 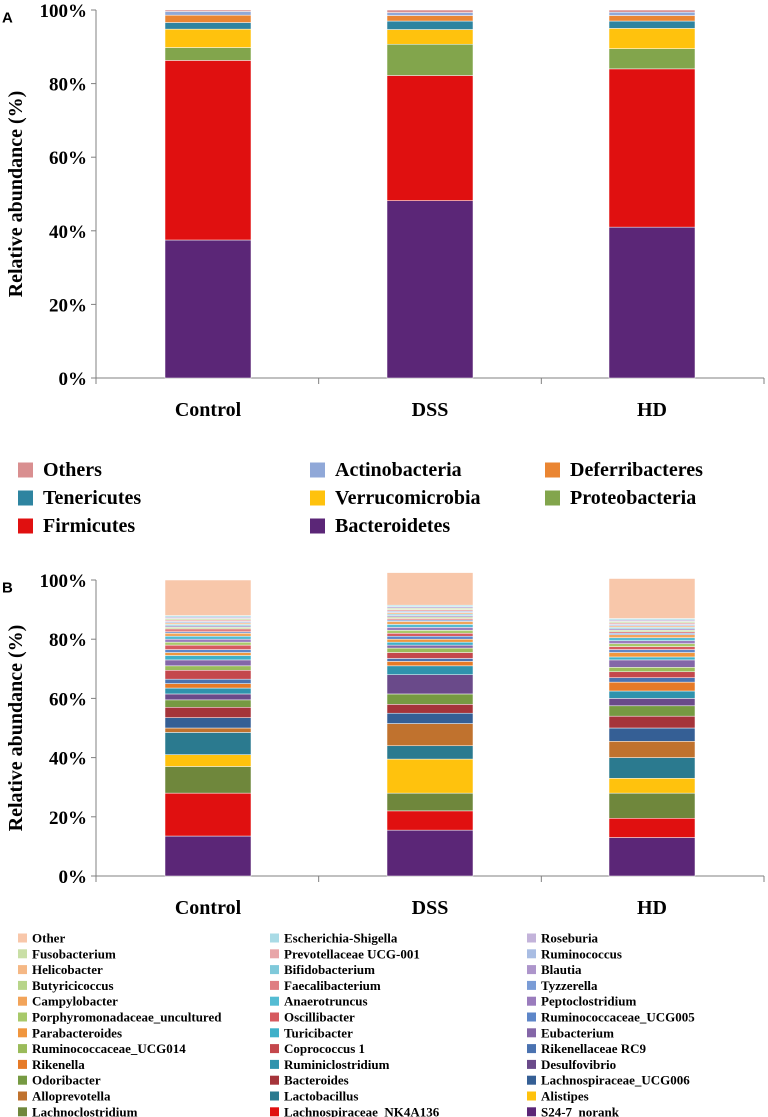 What do you see at coordinates (68, 818) in the screenshot?
I see `y-tick-label: 20%` at bounding box center [68, 818].